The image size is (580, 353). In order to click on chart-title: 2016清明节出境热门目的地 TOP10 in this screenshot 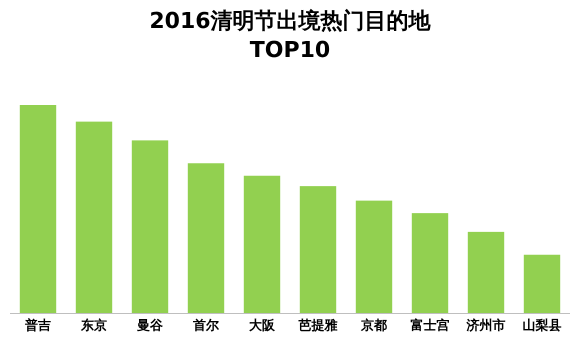, I will do `click(290, 35)`.